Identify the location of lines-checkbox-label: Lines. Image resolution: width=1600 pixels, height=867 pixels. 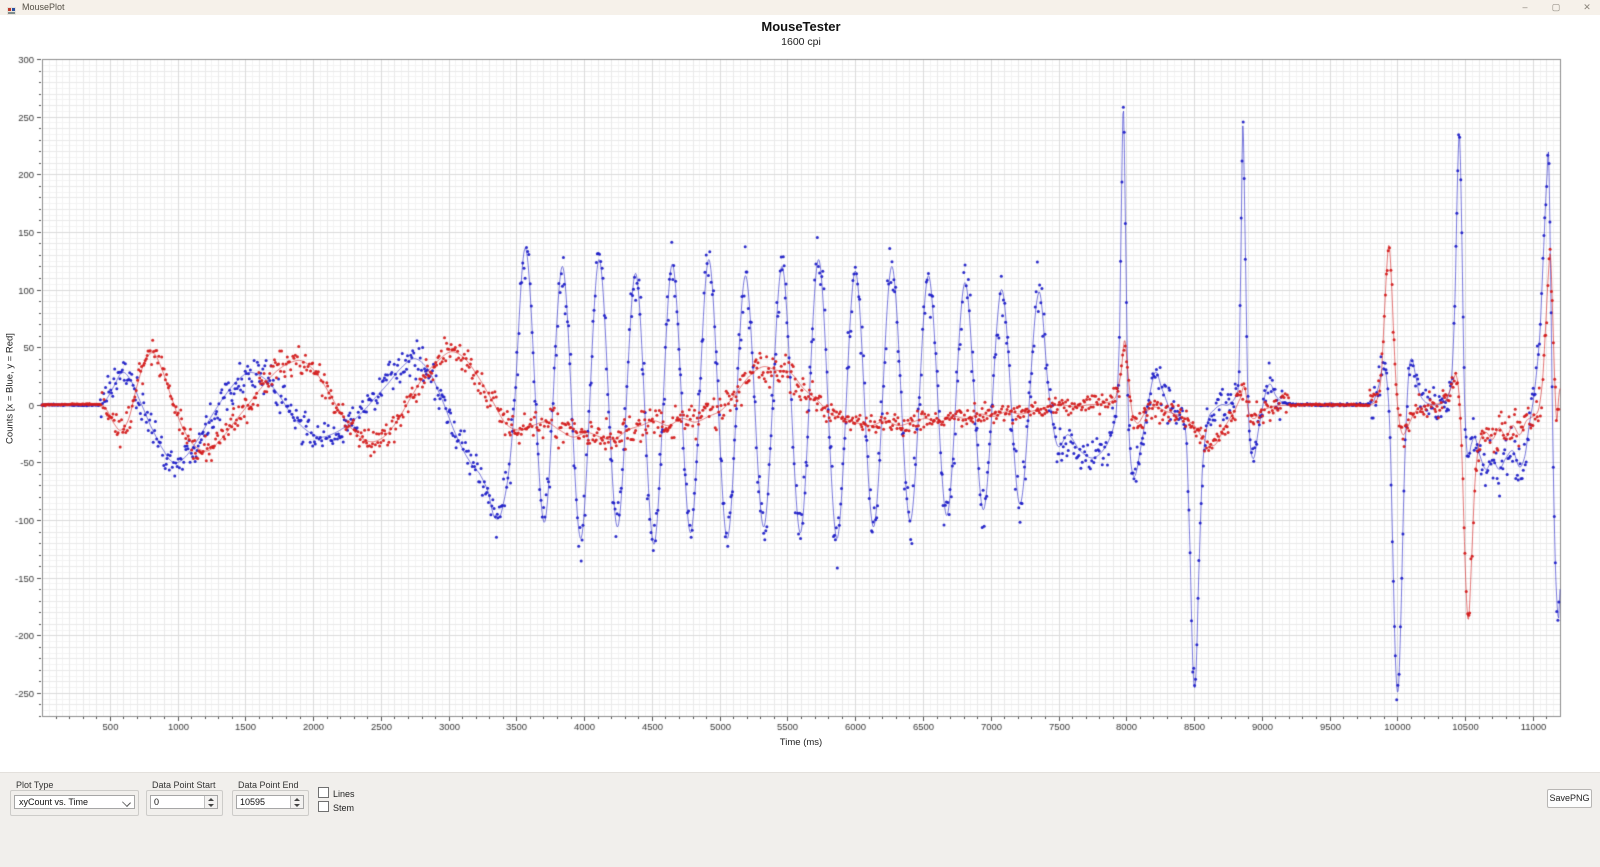
(344, 794).